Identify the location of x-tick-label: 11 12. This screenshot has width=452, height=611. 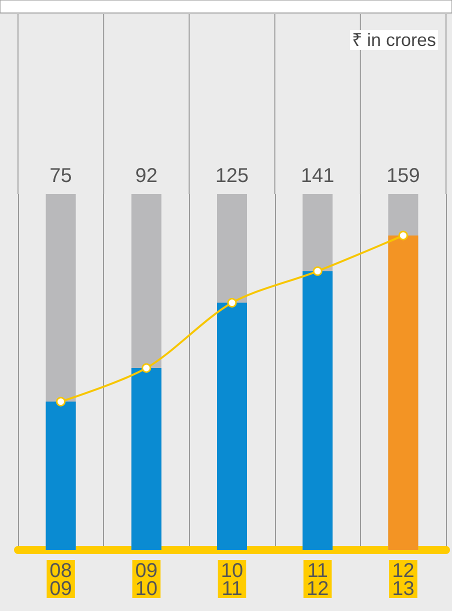
(317, 580).